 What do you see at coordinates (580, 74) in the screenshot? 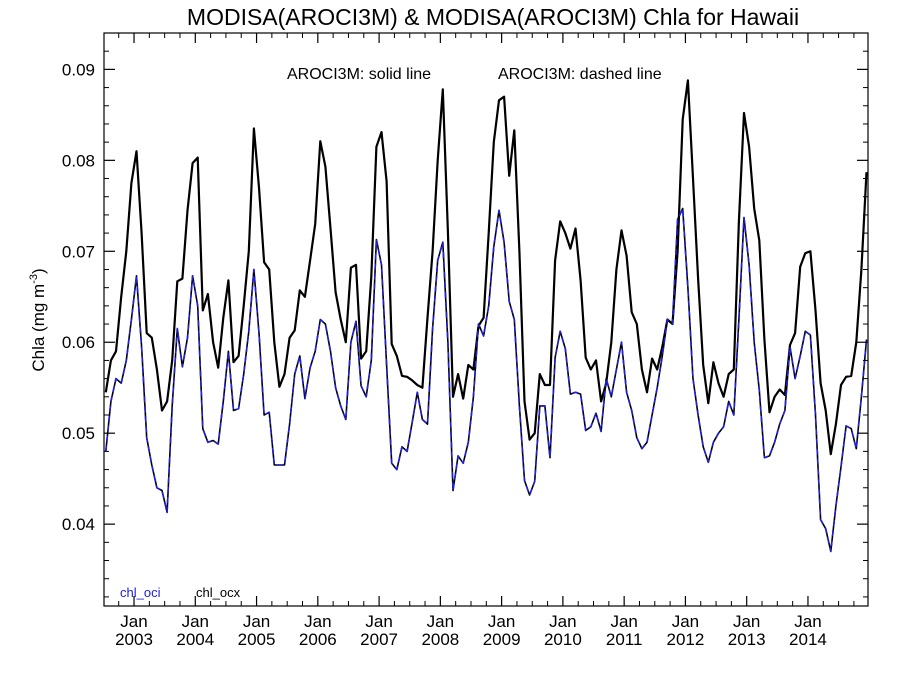
I see `subtitle-dashed: AROCI3M: dashed line` at bounding box center [580, 74].